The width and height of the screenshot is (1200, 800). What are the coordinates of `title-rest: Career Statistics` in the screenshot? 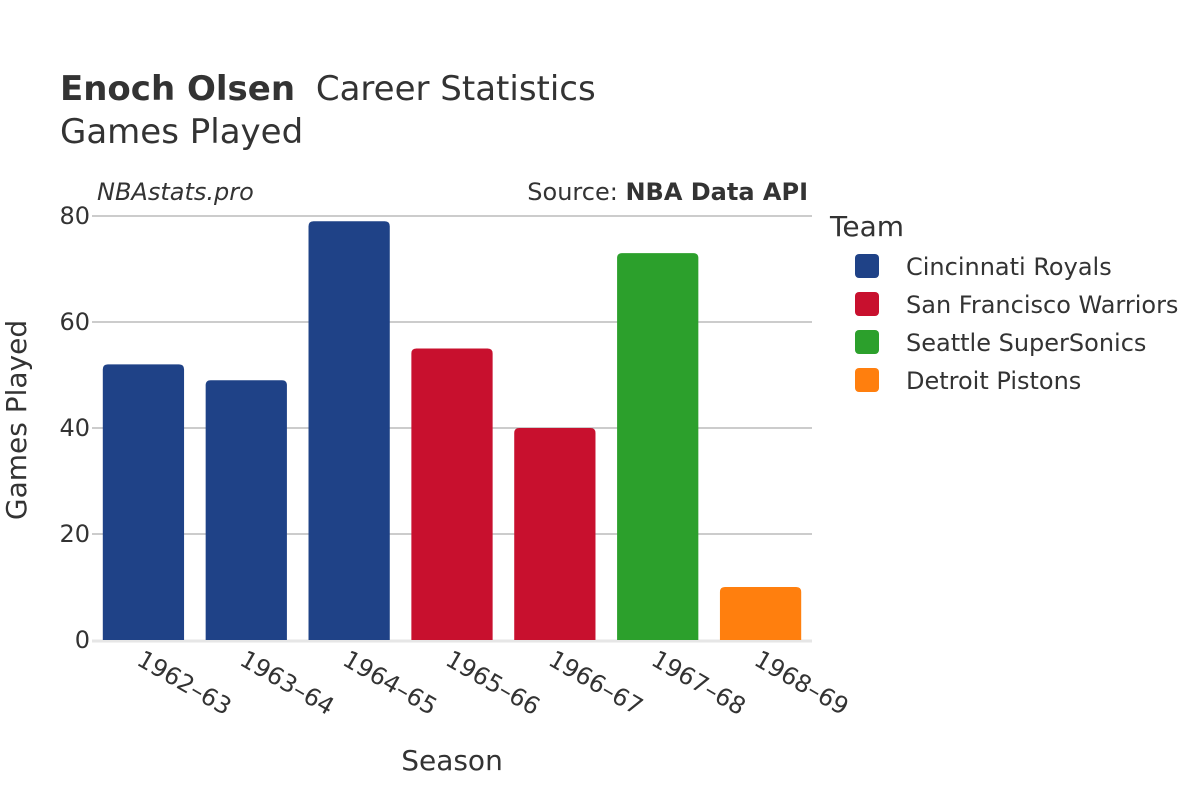 It's located at (456, 89).